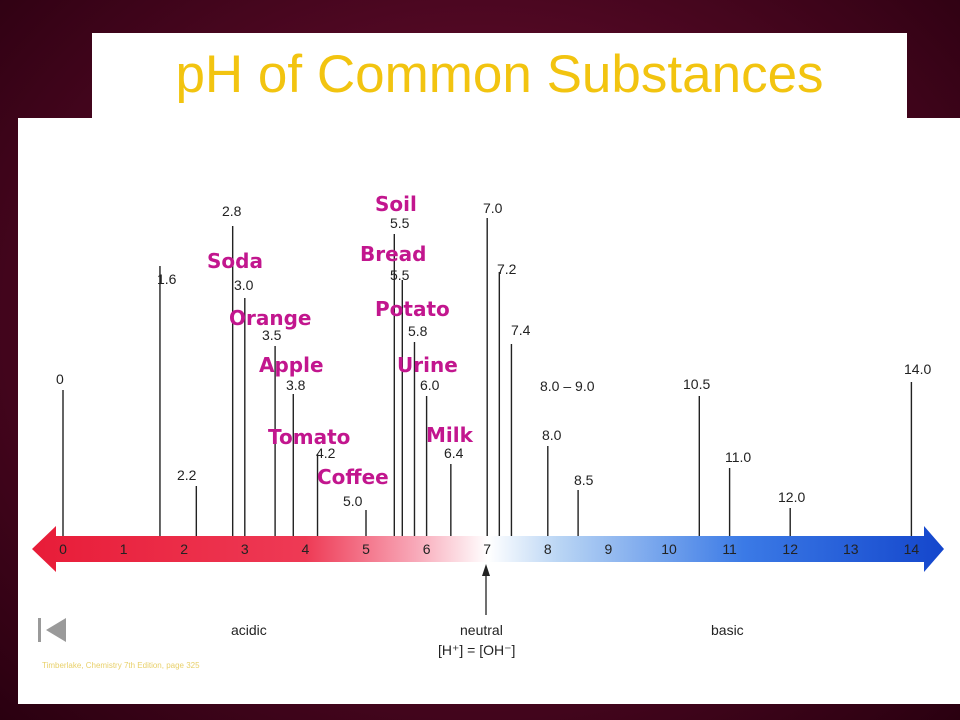 The image size is (960, 720). What do you see at coordinates (244, 285) in the screenshot?
I see `ph-value-label: 3.0` at bounding box center [244, 285].